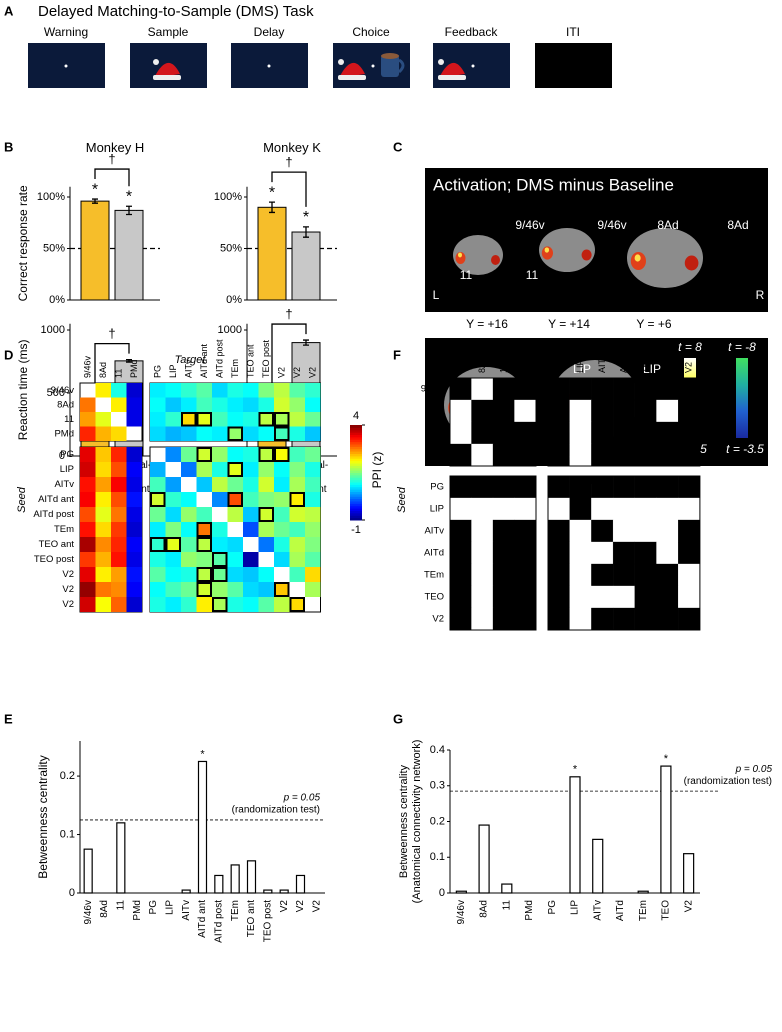 This screenshot has height=1032, width=782. I want to click on mug-top, so click(390, 56).